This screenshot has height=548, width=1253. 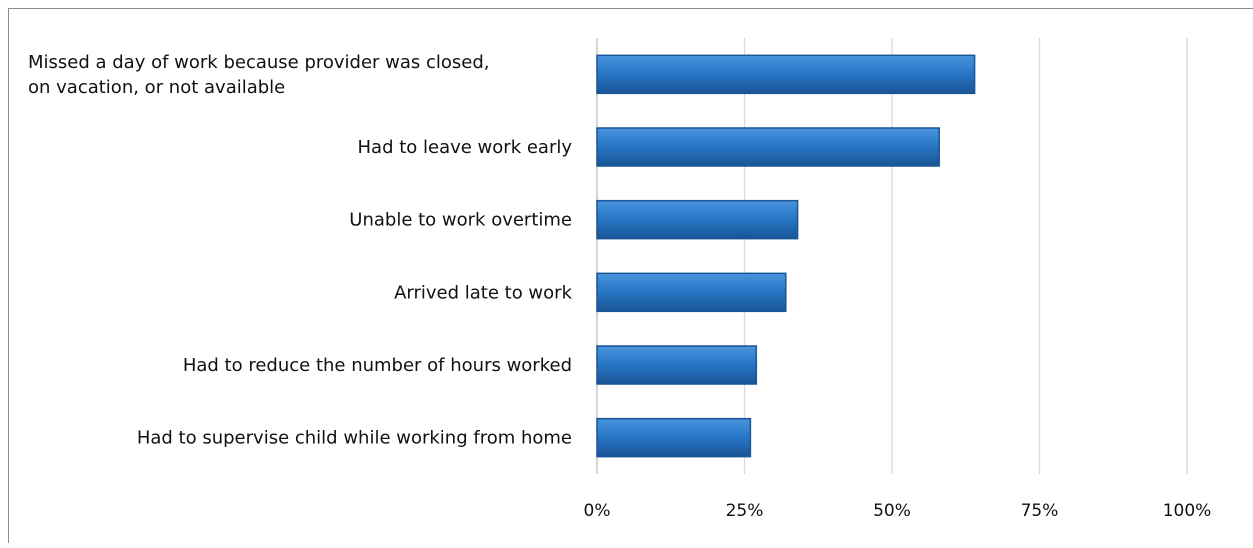 What do you see at coordinates (1187, 511) in the screenshot?
I see `x-tick-label: 100%` at bounding box center [1187, 511].